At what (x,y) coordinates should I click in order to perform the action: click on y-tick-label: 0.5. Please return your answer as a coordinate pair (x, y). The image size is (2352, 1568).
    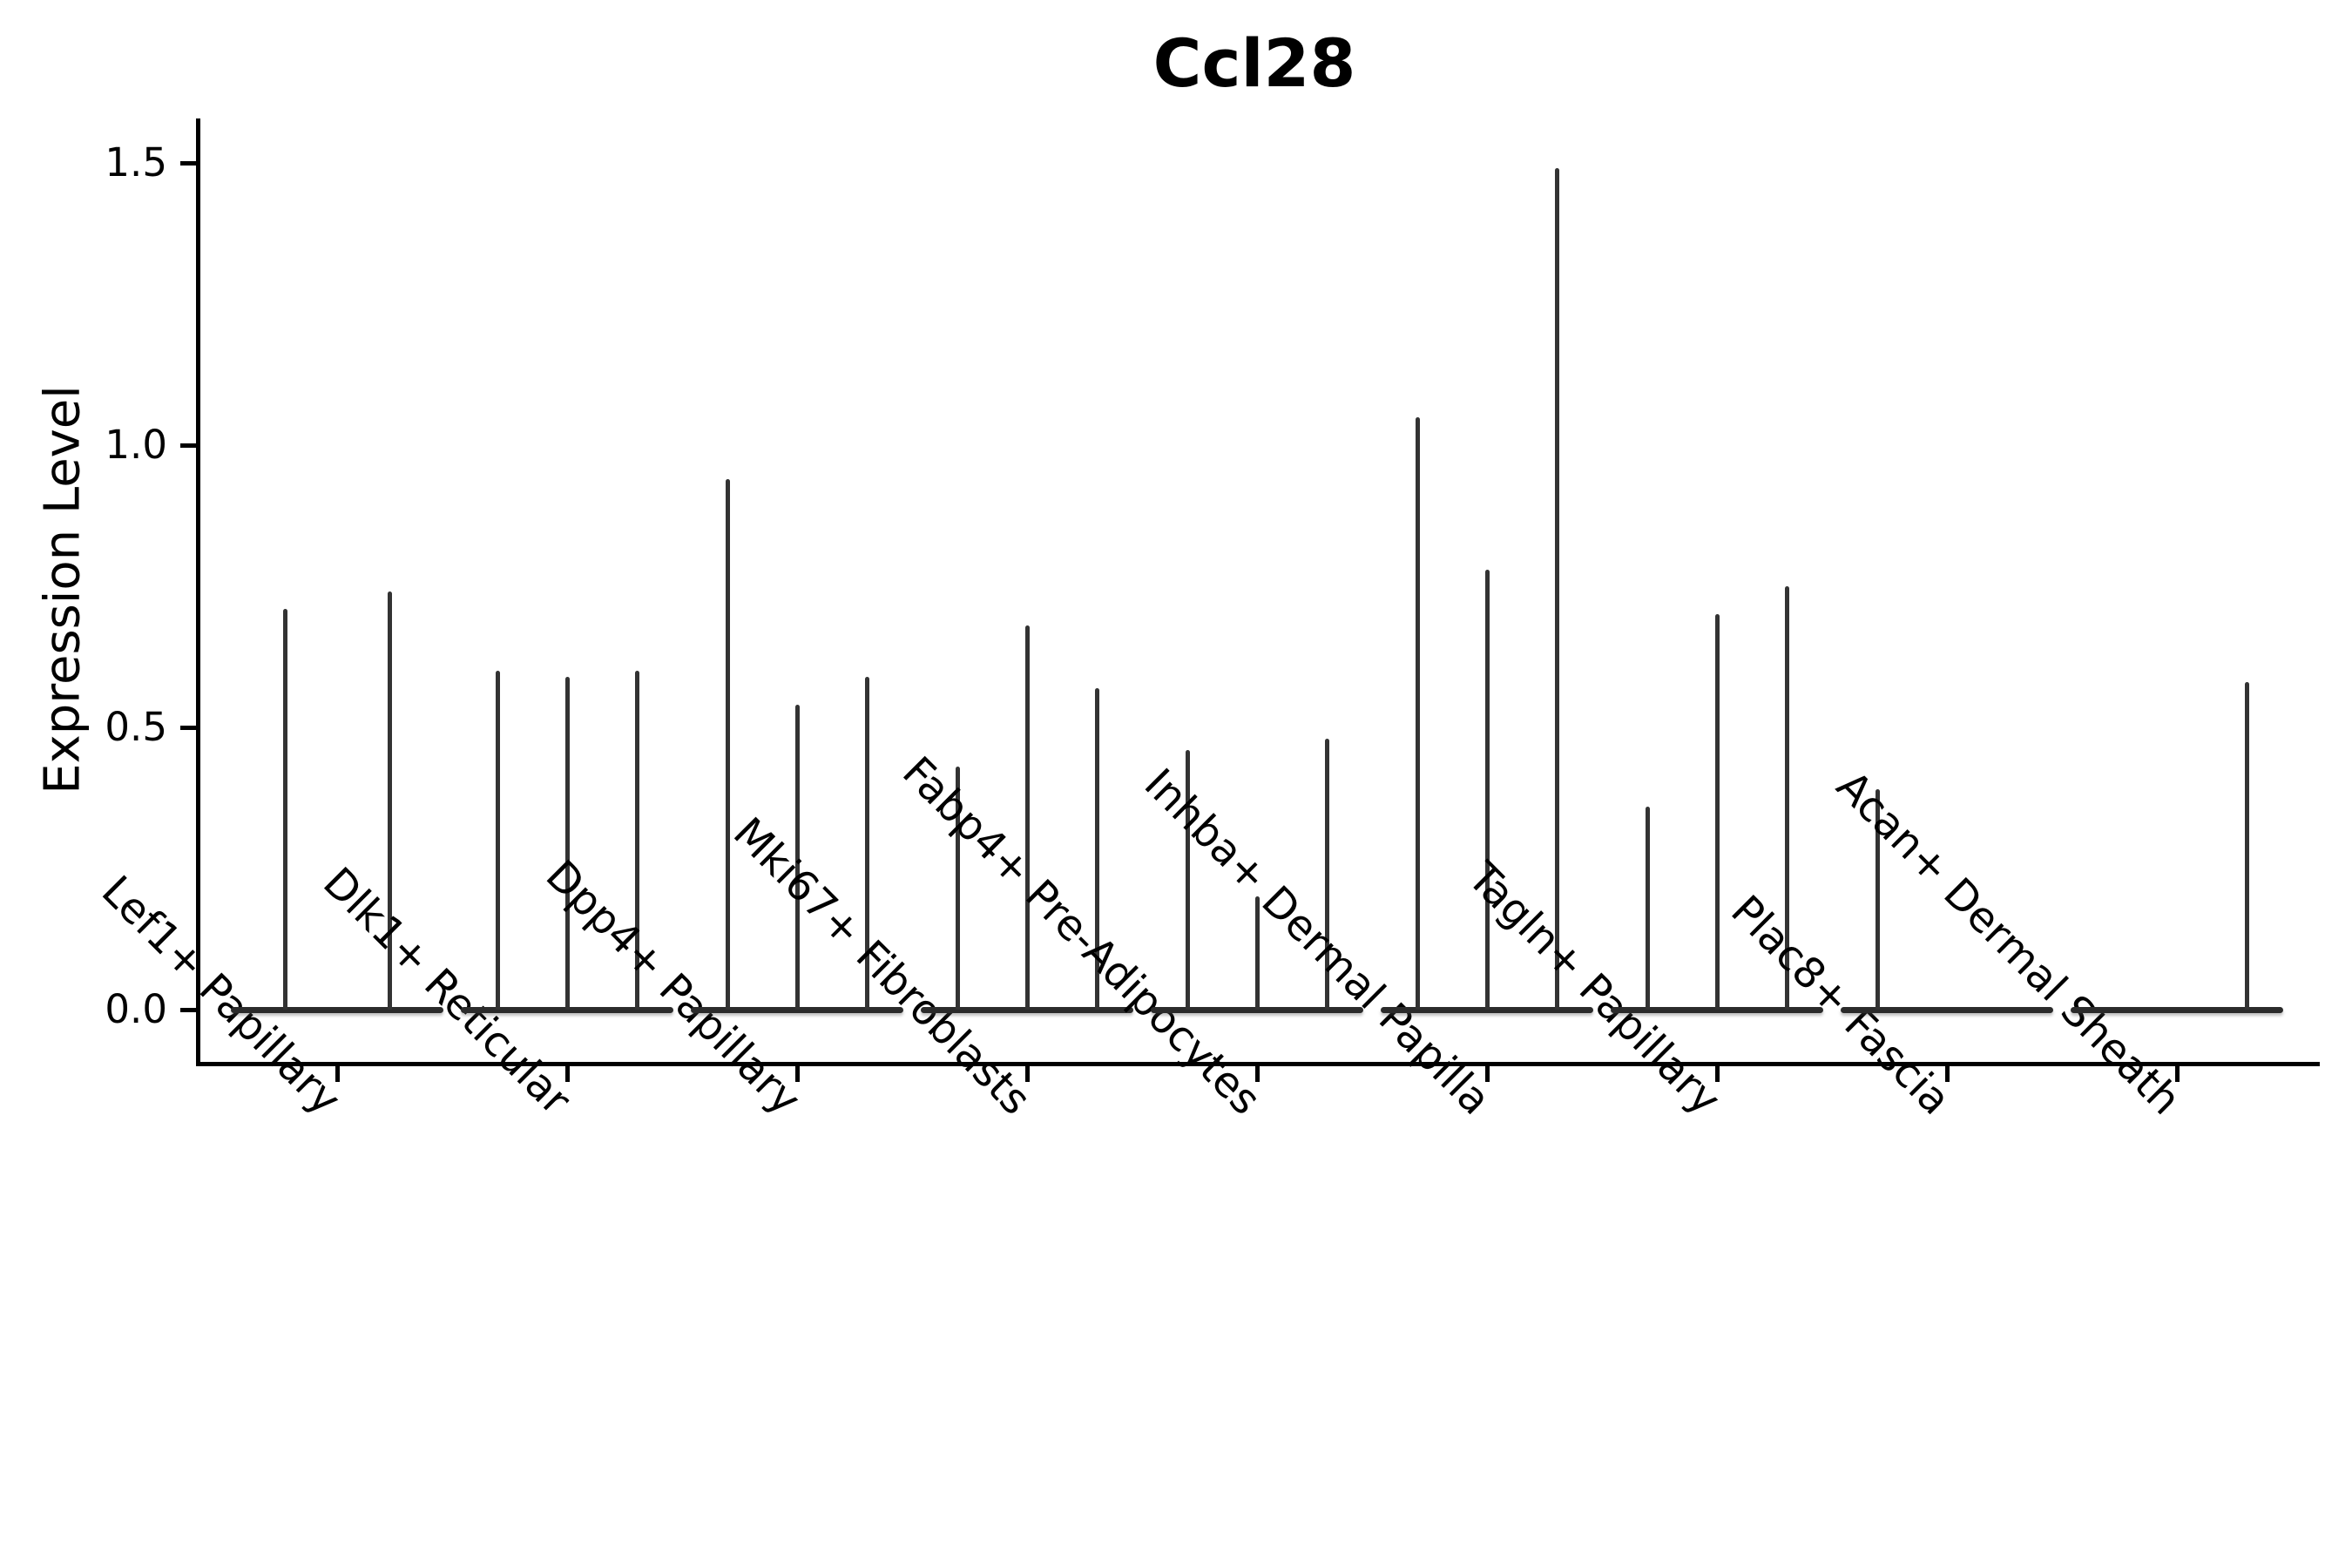
    Looking at the image, I should click on (136, 727).